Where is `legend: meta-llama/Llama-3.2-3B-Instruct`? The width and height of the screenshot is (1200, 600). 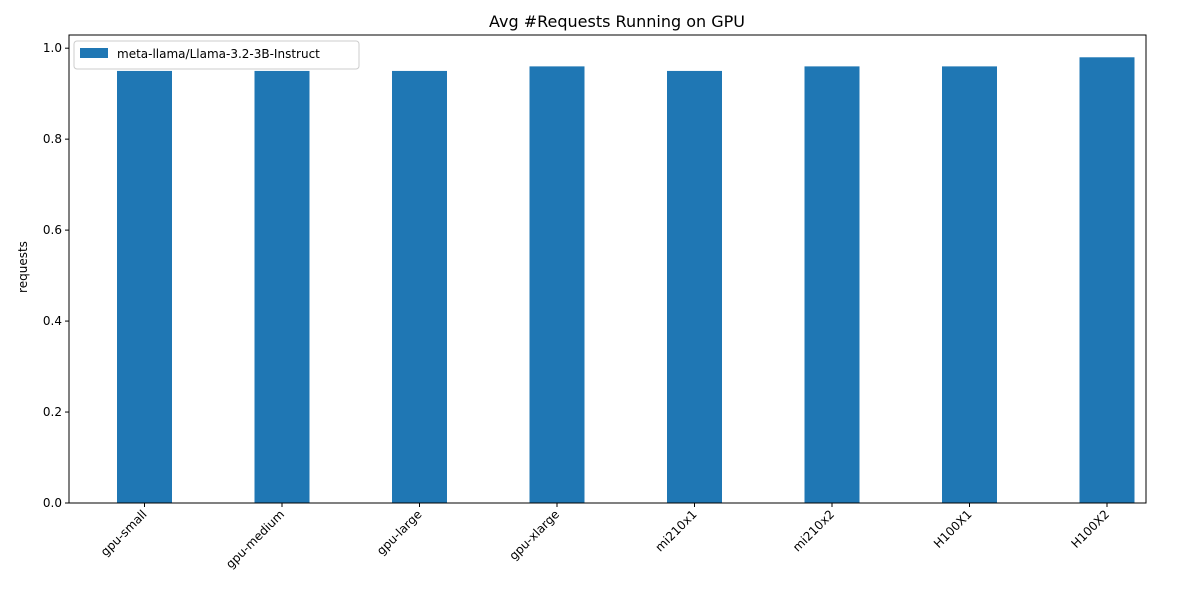 legend: meta-llama/Llama-3.2-3B-Instruct is located at coordinates (216, 55).